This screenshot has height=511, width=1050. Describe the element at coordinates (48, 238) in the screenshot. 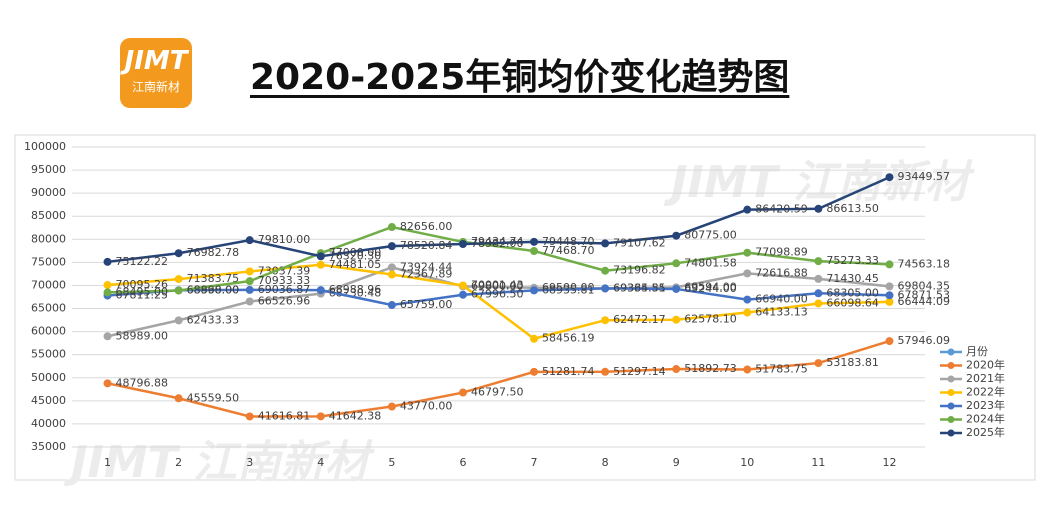

I see `y-tick-label: 80000` at that location.